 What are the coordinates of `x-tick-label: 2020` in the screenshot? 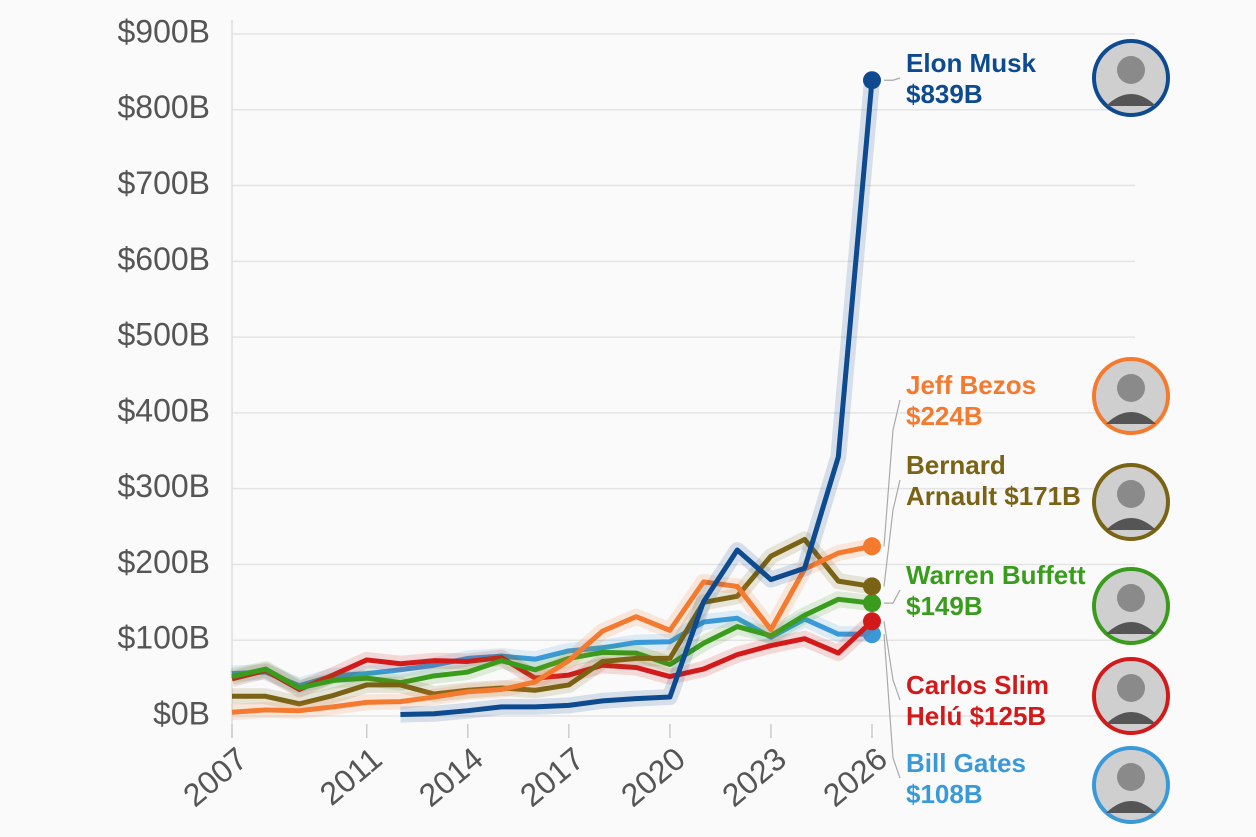 It's located at (653, 776).